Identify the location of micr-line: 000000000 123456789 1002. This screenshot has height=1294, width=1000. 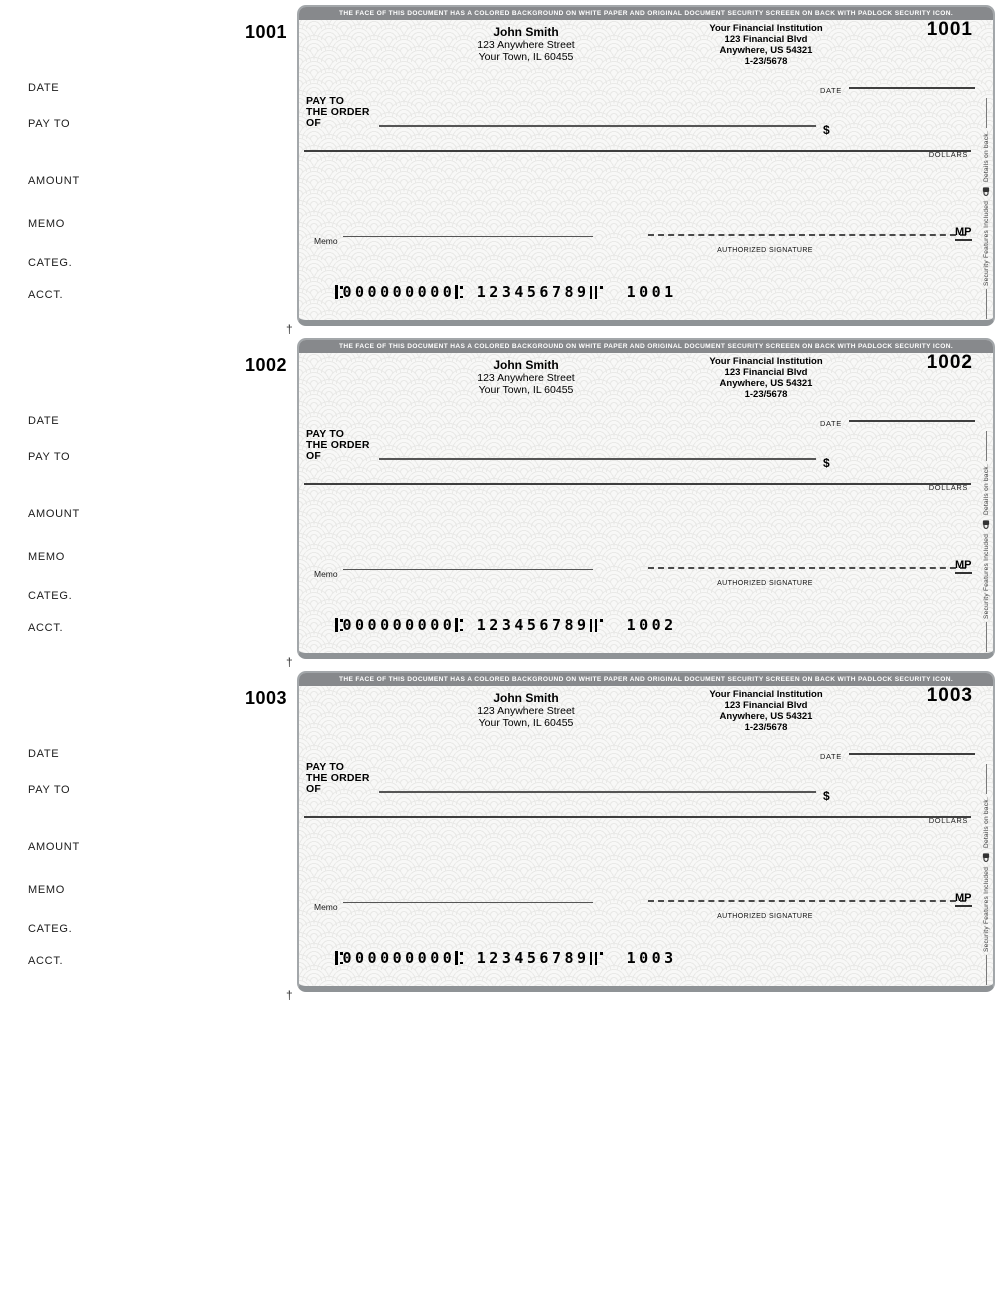
(506, 625).